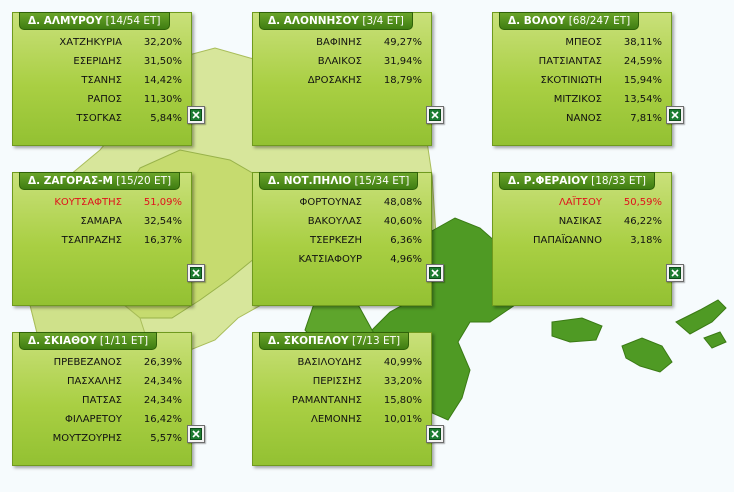 This screenshot has width=734, height=492. What do you see at coordinates (577, 99) in the screenshot?
I see `candidate-name: ΜΙΤΖΙΚΟΣ` at bounding box center [577, 99].